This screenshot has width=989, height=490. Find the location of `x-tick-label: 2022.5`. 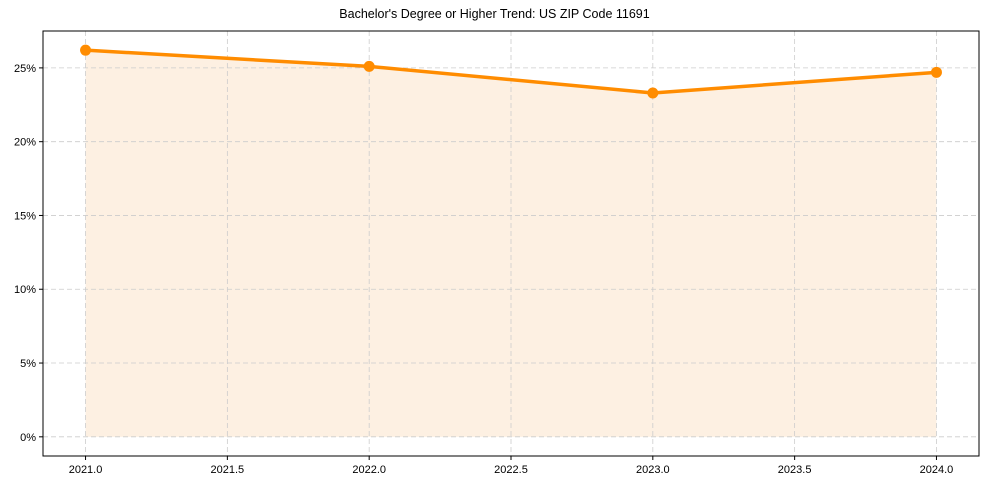

x-tick-label: 2022.5 is located at coordinates (511, 470).